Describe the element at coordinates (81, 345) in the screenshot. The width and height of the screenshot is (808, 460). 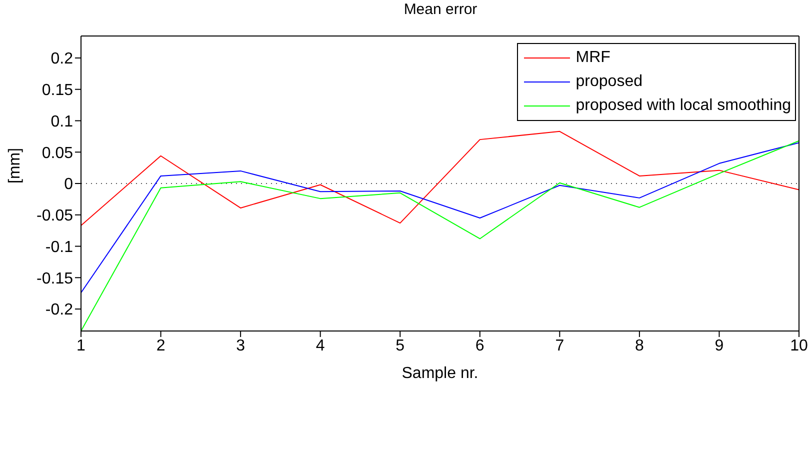
I see `x-tick-label: 1` at that location.